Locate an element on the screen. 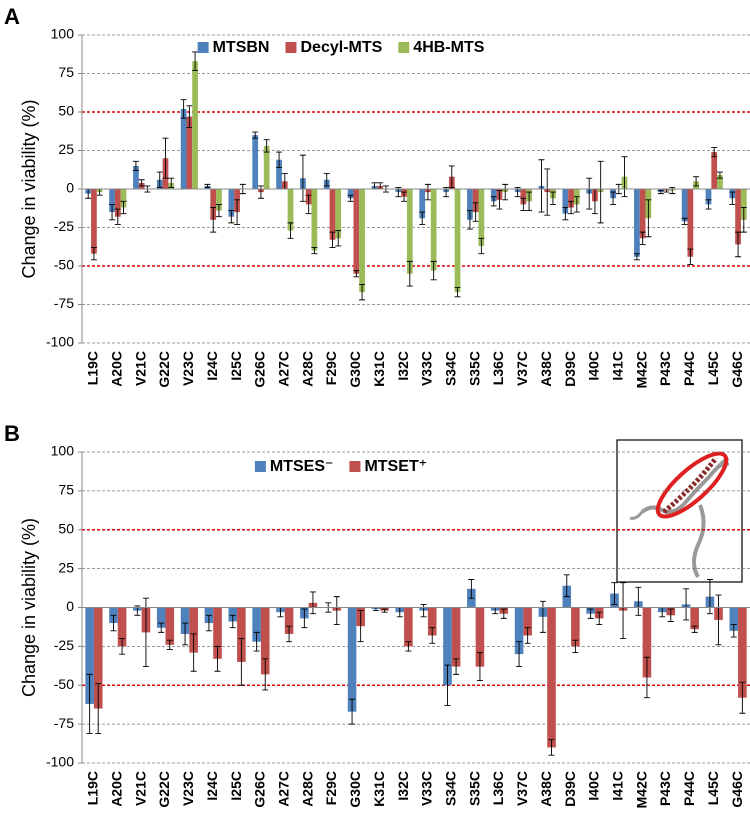  x-tick-label: I25C is located at coordinates (236, 786).